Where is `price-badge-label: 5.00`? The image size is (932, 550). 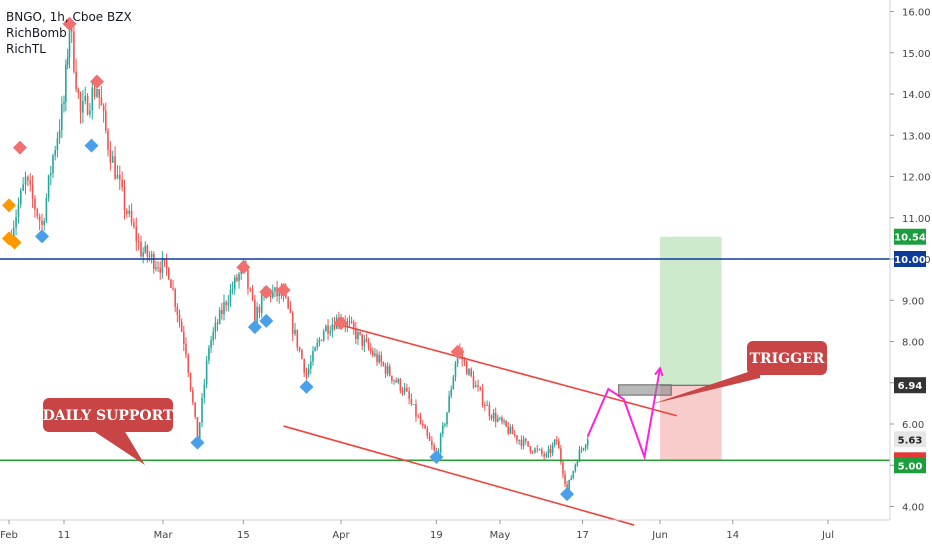
price-badge-label: 5.00 is located at coordinates (910, 466).